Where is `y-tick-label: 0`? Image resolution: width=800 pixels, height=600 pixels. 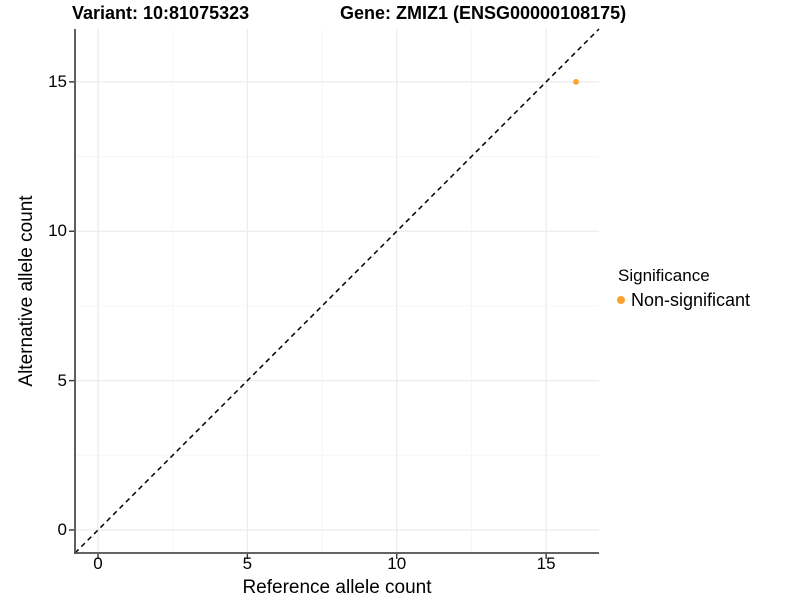
y-tick-label: 0 is located at coordinates (62, 529).